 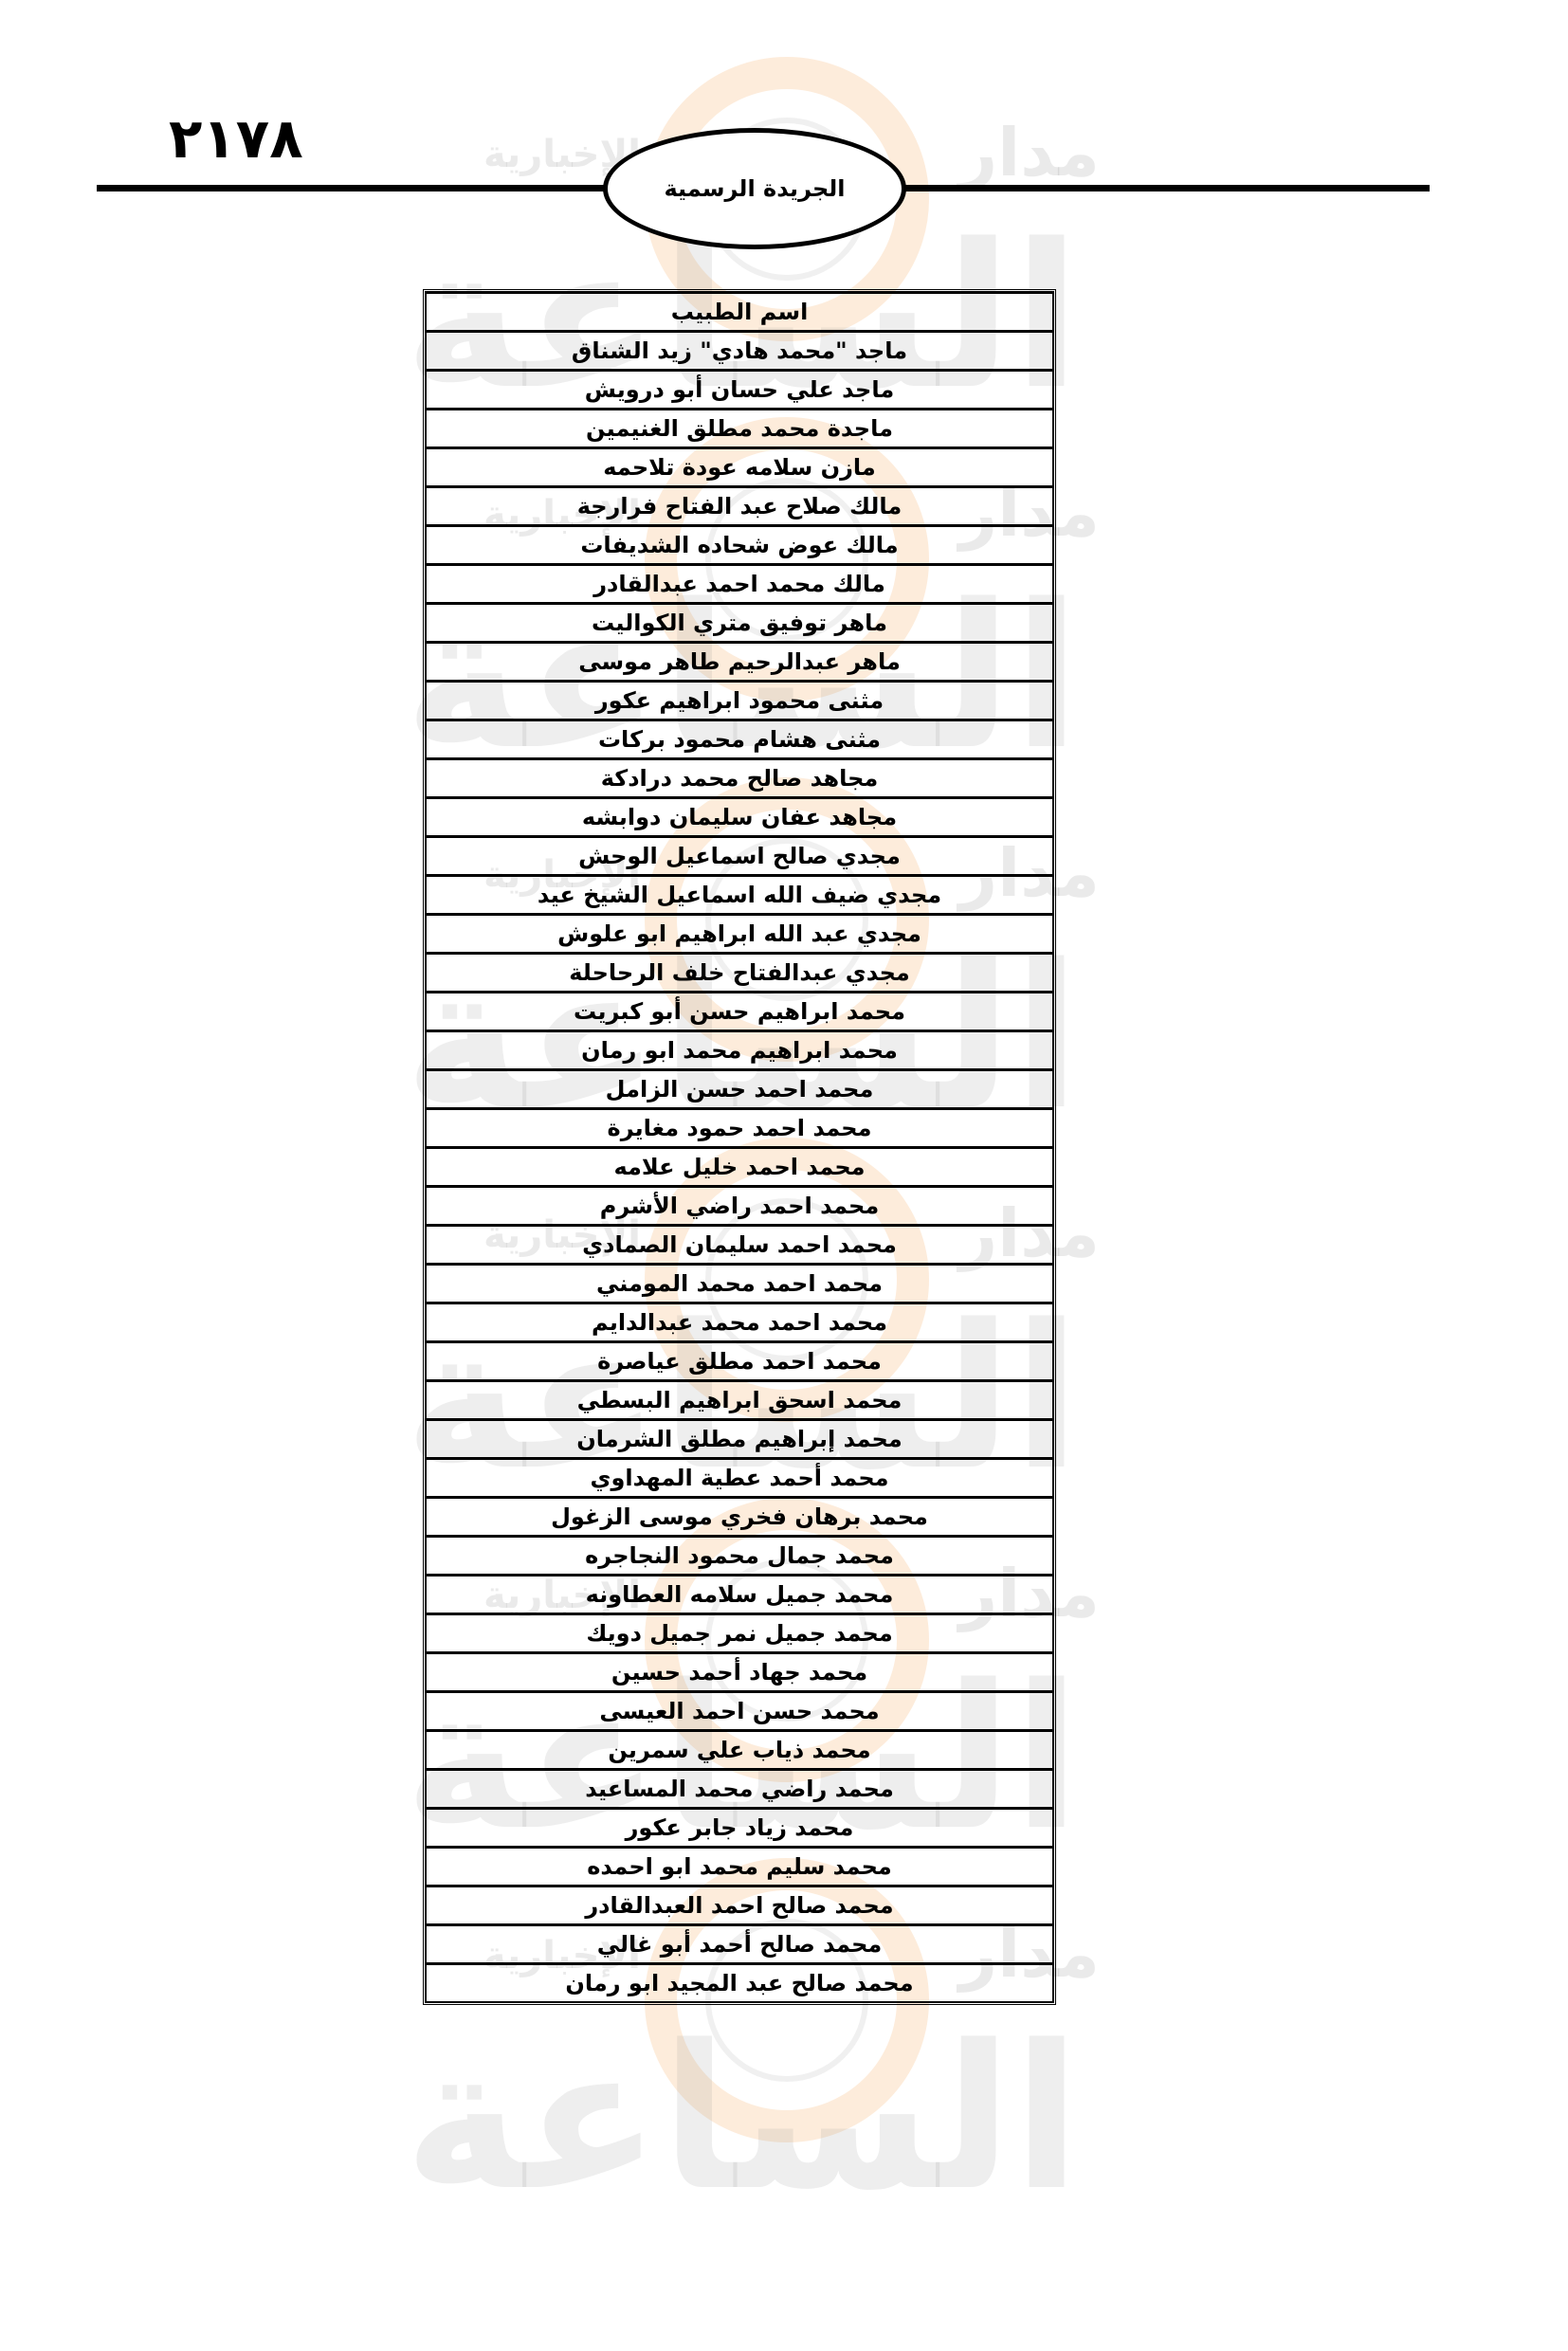 I want to click on doctor-name-cell: محمد إبراهيم مطلق الشرمان, so click(x=739, y=1439).